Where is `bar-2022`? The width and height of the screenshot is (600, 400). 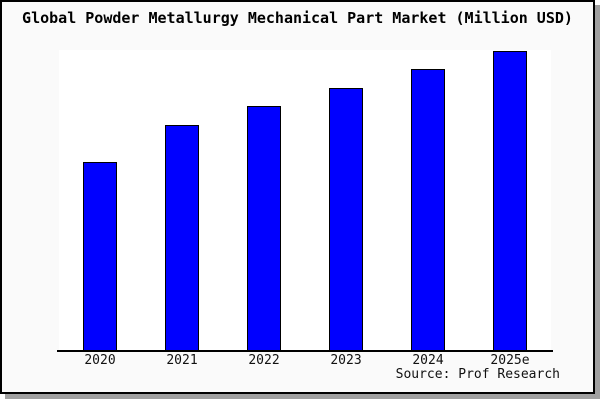
bar-2022 is located at coordinates (264, 228).